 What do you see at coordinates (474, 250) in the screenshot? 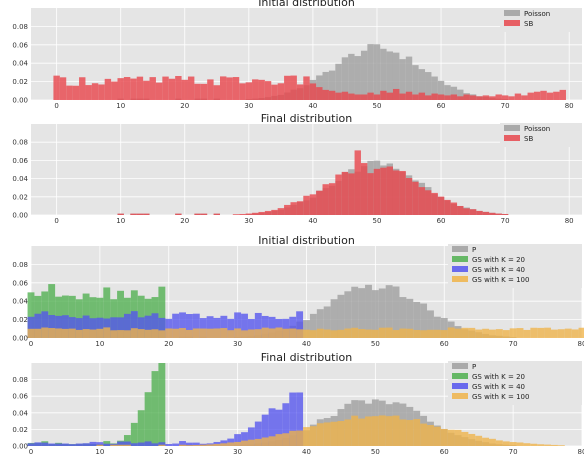
I see `legend-label: P` at bounding box center [474, 250].